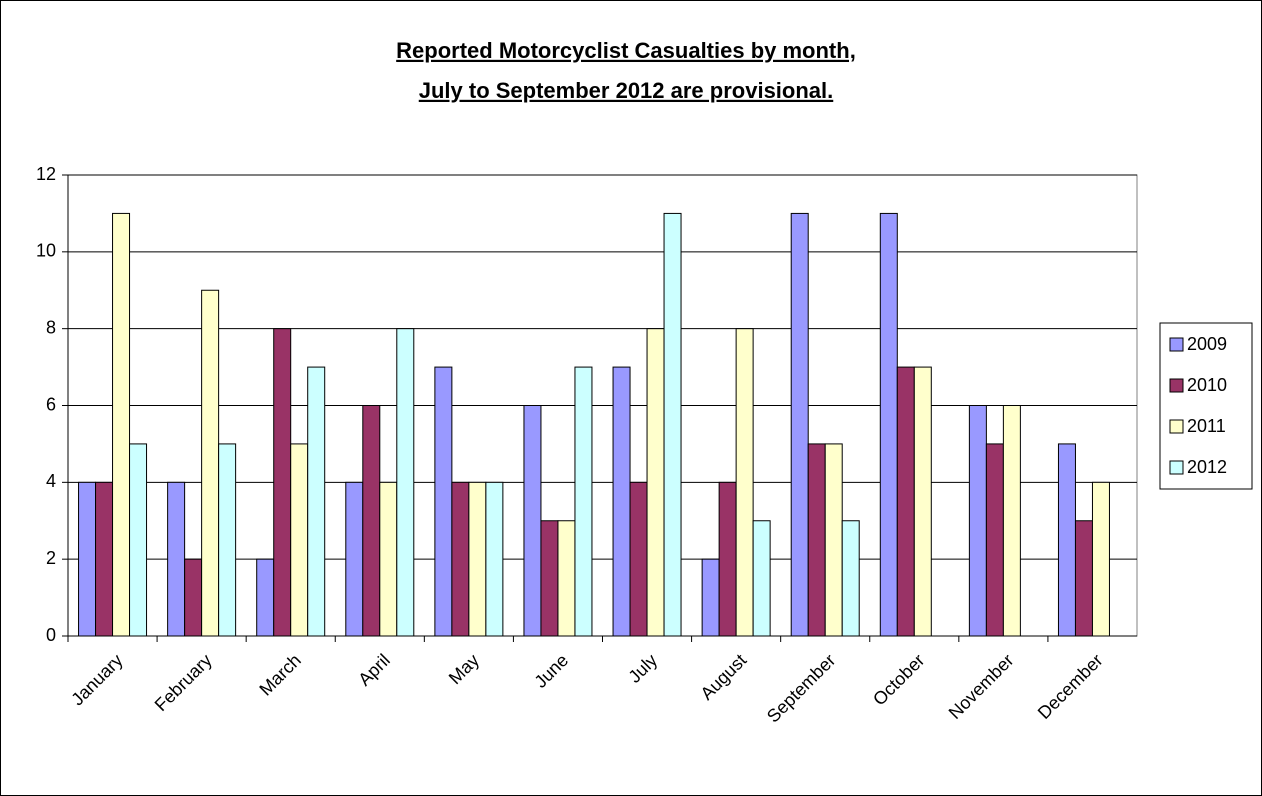 Image resolution: width=1262 pixels, height=796 pixels. Describe the element at coordinates (51, 635) in the screenshot. I see `y-tick-label: 0` at that location.